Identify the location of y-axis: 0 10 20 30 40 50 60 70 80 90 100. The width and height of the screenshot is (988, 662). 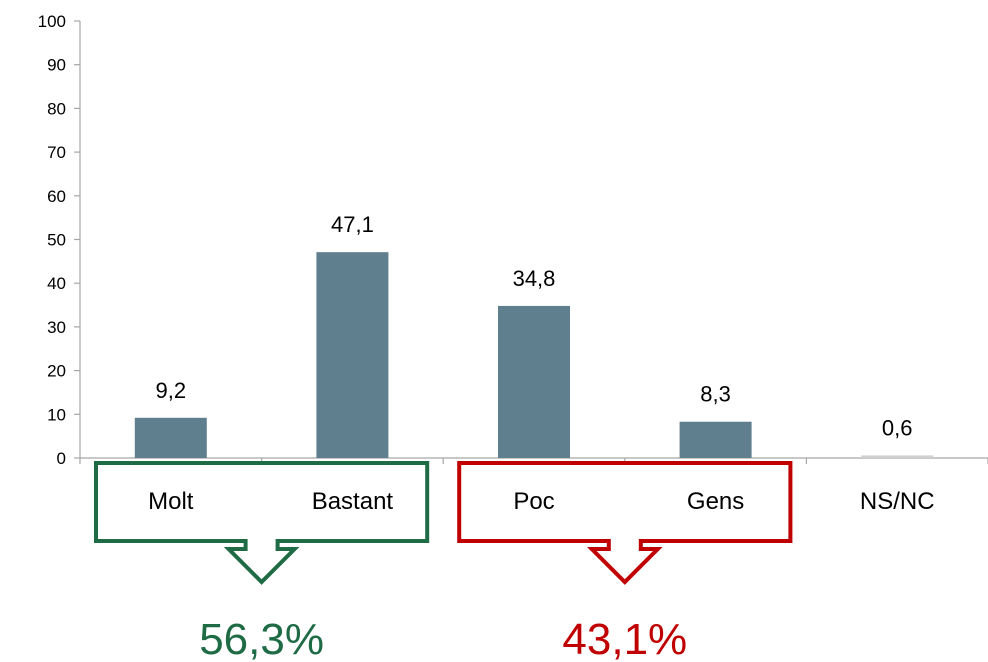
(59, 240).